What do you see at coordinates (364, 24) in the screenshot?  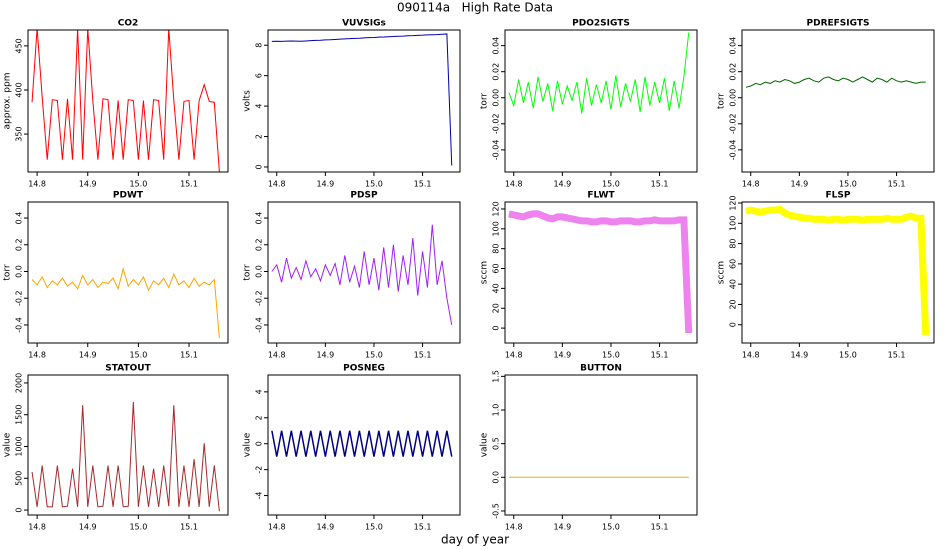 I see `panel-title: VUVSIGs` at bounding box center [364, 24].